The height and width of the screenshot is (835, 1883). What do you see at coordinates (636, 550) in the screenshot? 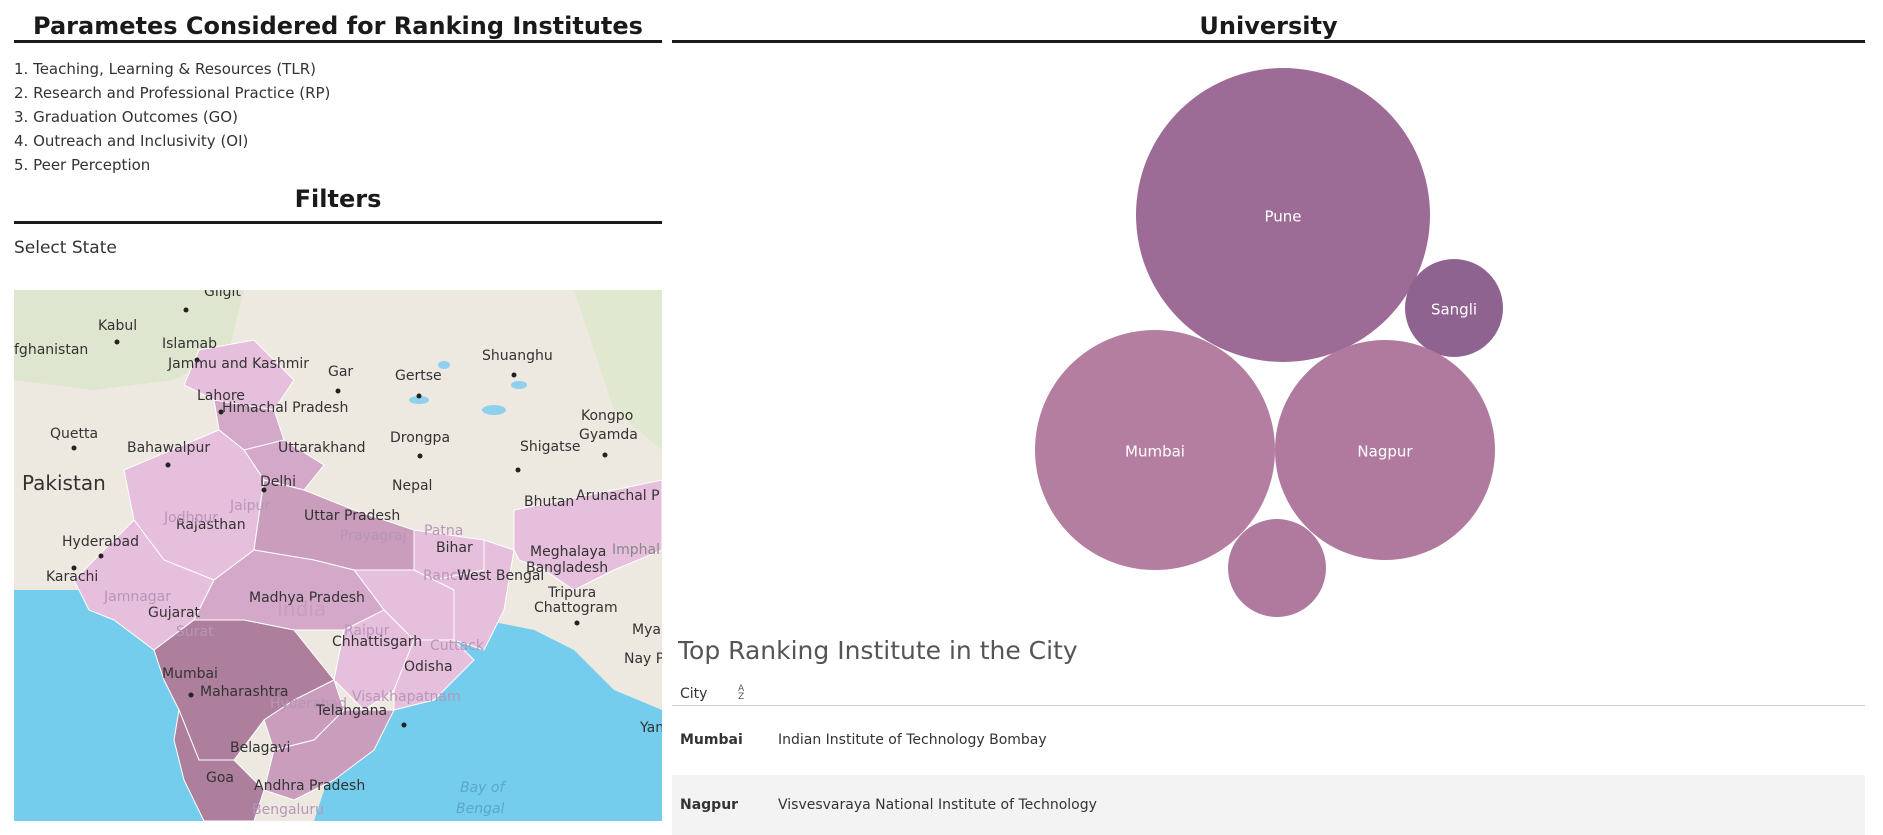
I see `map-label: Imphal` at bounding box center [636, 550].